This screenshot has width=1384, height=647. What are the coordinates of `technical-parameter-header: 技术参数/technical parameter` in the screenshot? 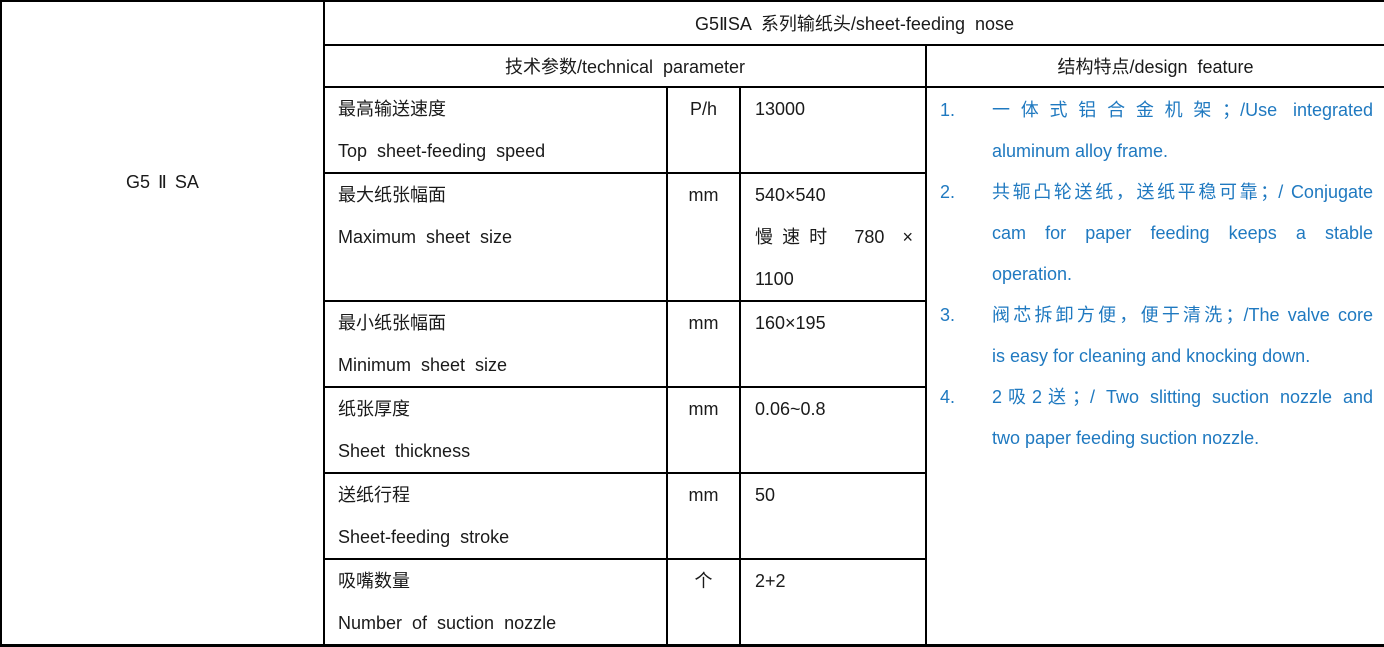 It's located at (625, 66).